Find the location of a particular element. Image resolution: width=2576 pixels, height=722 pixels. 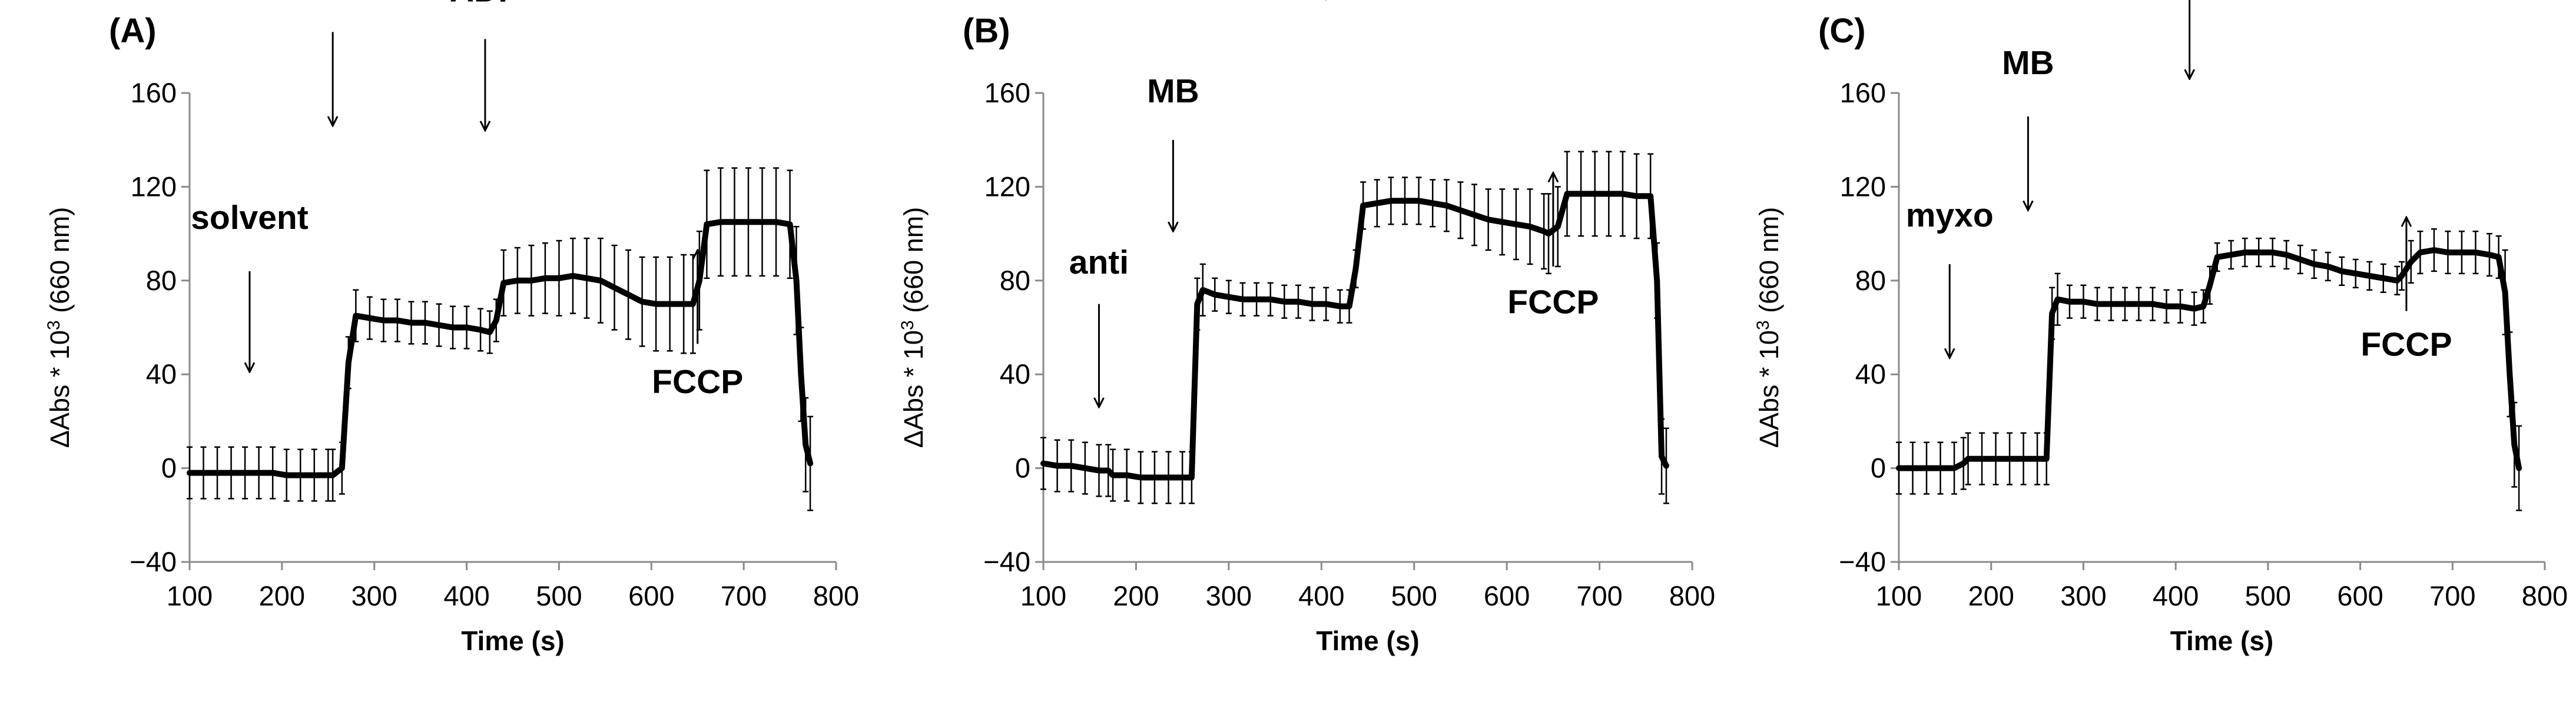

annotation-myxo: myxo is located at coordinates (1950, 277).